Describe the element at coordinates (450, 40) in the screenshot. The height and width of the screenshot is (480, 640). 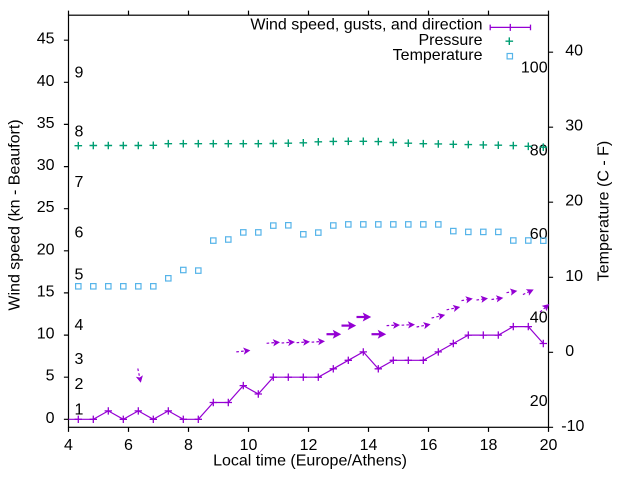
I see `svg-text: Pressure` at that location.